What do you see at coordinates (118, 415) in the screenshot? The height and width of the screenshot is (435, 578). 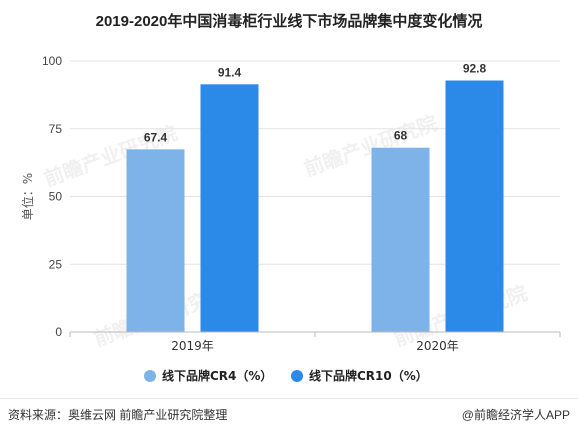 I see `source-note: 资料来源：奥维云网 前瞻产业研究院整理` at bounding box center [118, 415].